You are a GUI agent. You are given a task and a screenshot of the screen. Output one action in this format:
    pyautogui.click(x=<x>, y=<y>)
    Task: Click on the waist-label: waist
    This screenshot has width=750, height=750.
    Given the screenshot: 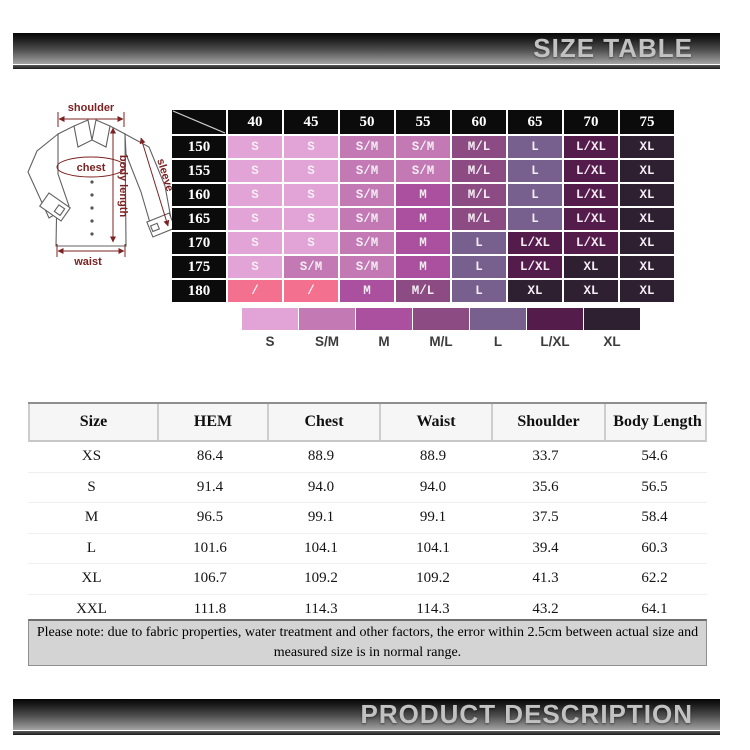 What is the action you would take?
    pyautogui.click(x=87, y=262)
    